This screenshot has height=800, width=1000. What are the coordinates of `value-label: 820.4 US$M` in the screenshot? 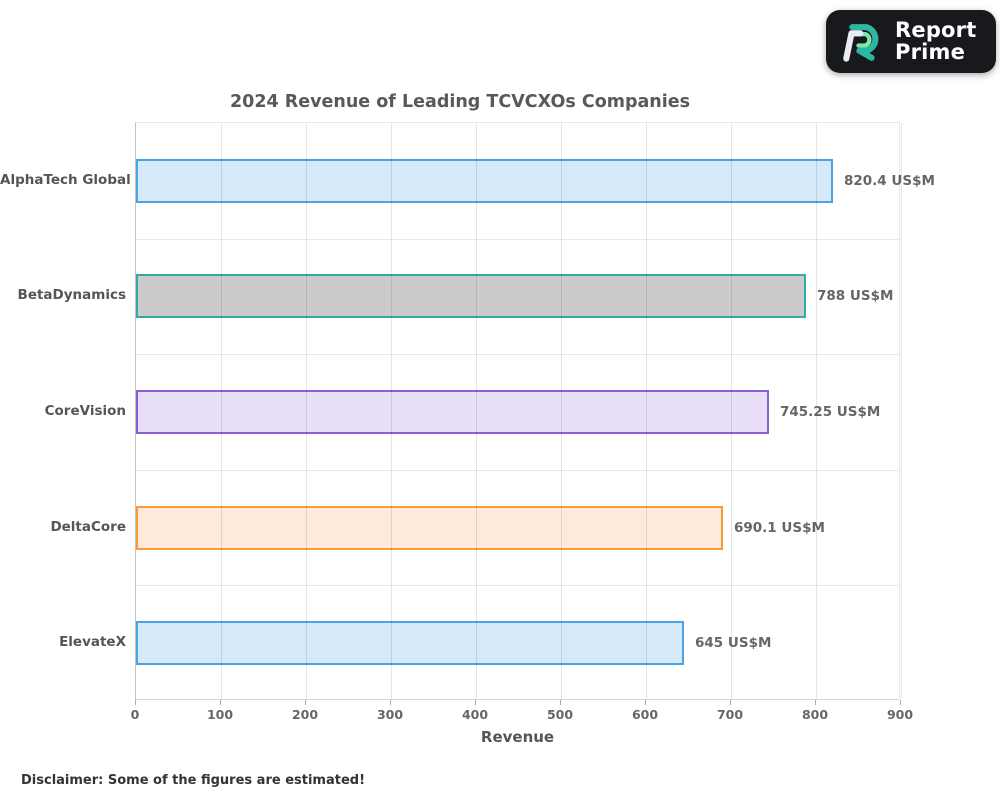 It's located at (889, 181).